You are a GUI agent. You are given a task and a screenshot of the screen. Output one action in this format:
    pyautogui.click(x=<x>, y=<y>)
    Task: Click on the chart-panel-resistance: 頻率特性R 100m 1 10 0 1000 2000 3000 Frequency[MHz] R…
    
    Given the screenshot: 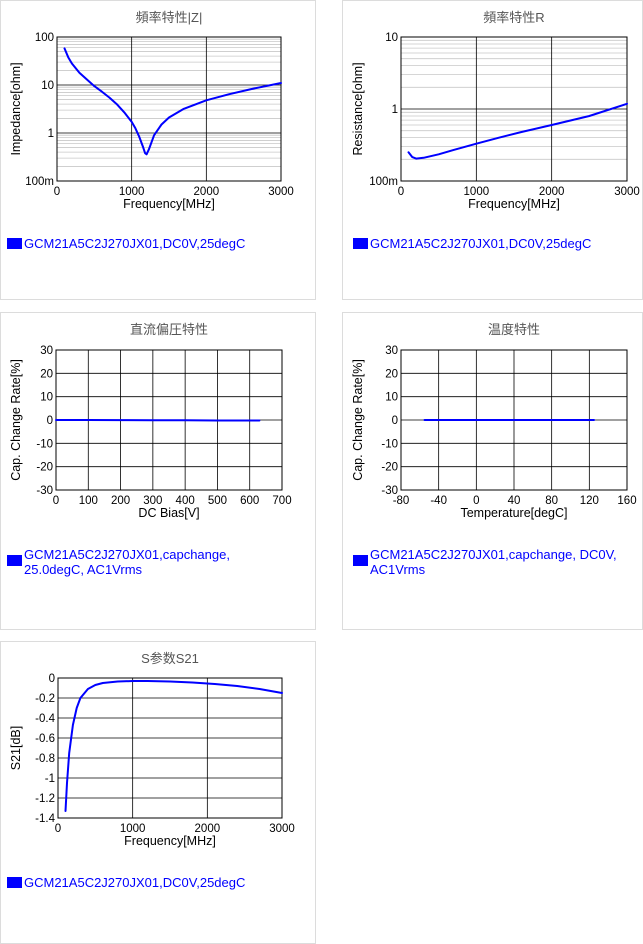 What is the action you would take?
    pyautogui.click(x=492, y=150)
    